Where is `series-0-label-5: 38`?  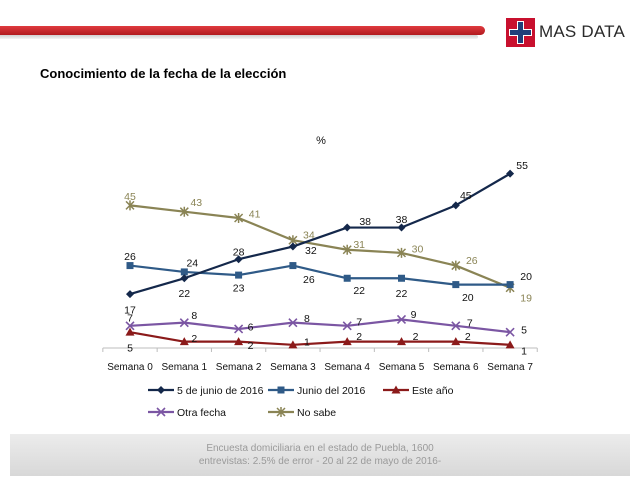 series-0-label-5: 38 is located at coordinates (402, 220).